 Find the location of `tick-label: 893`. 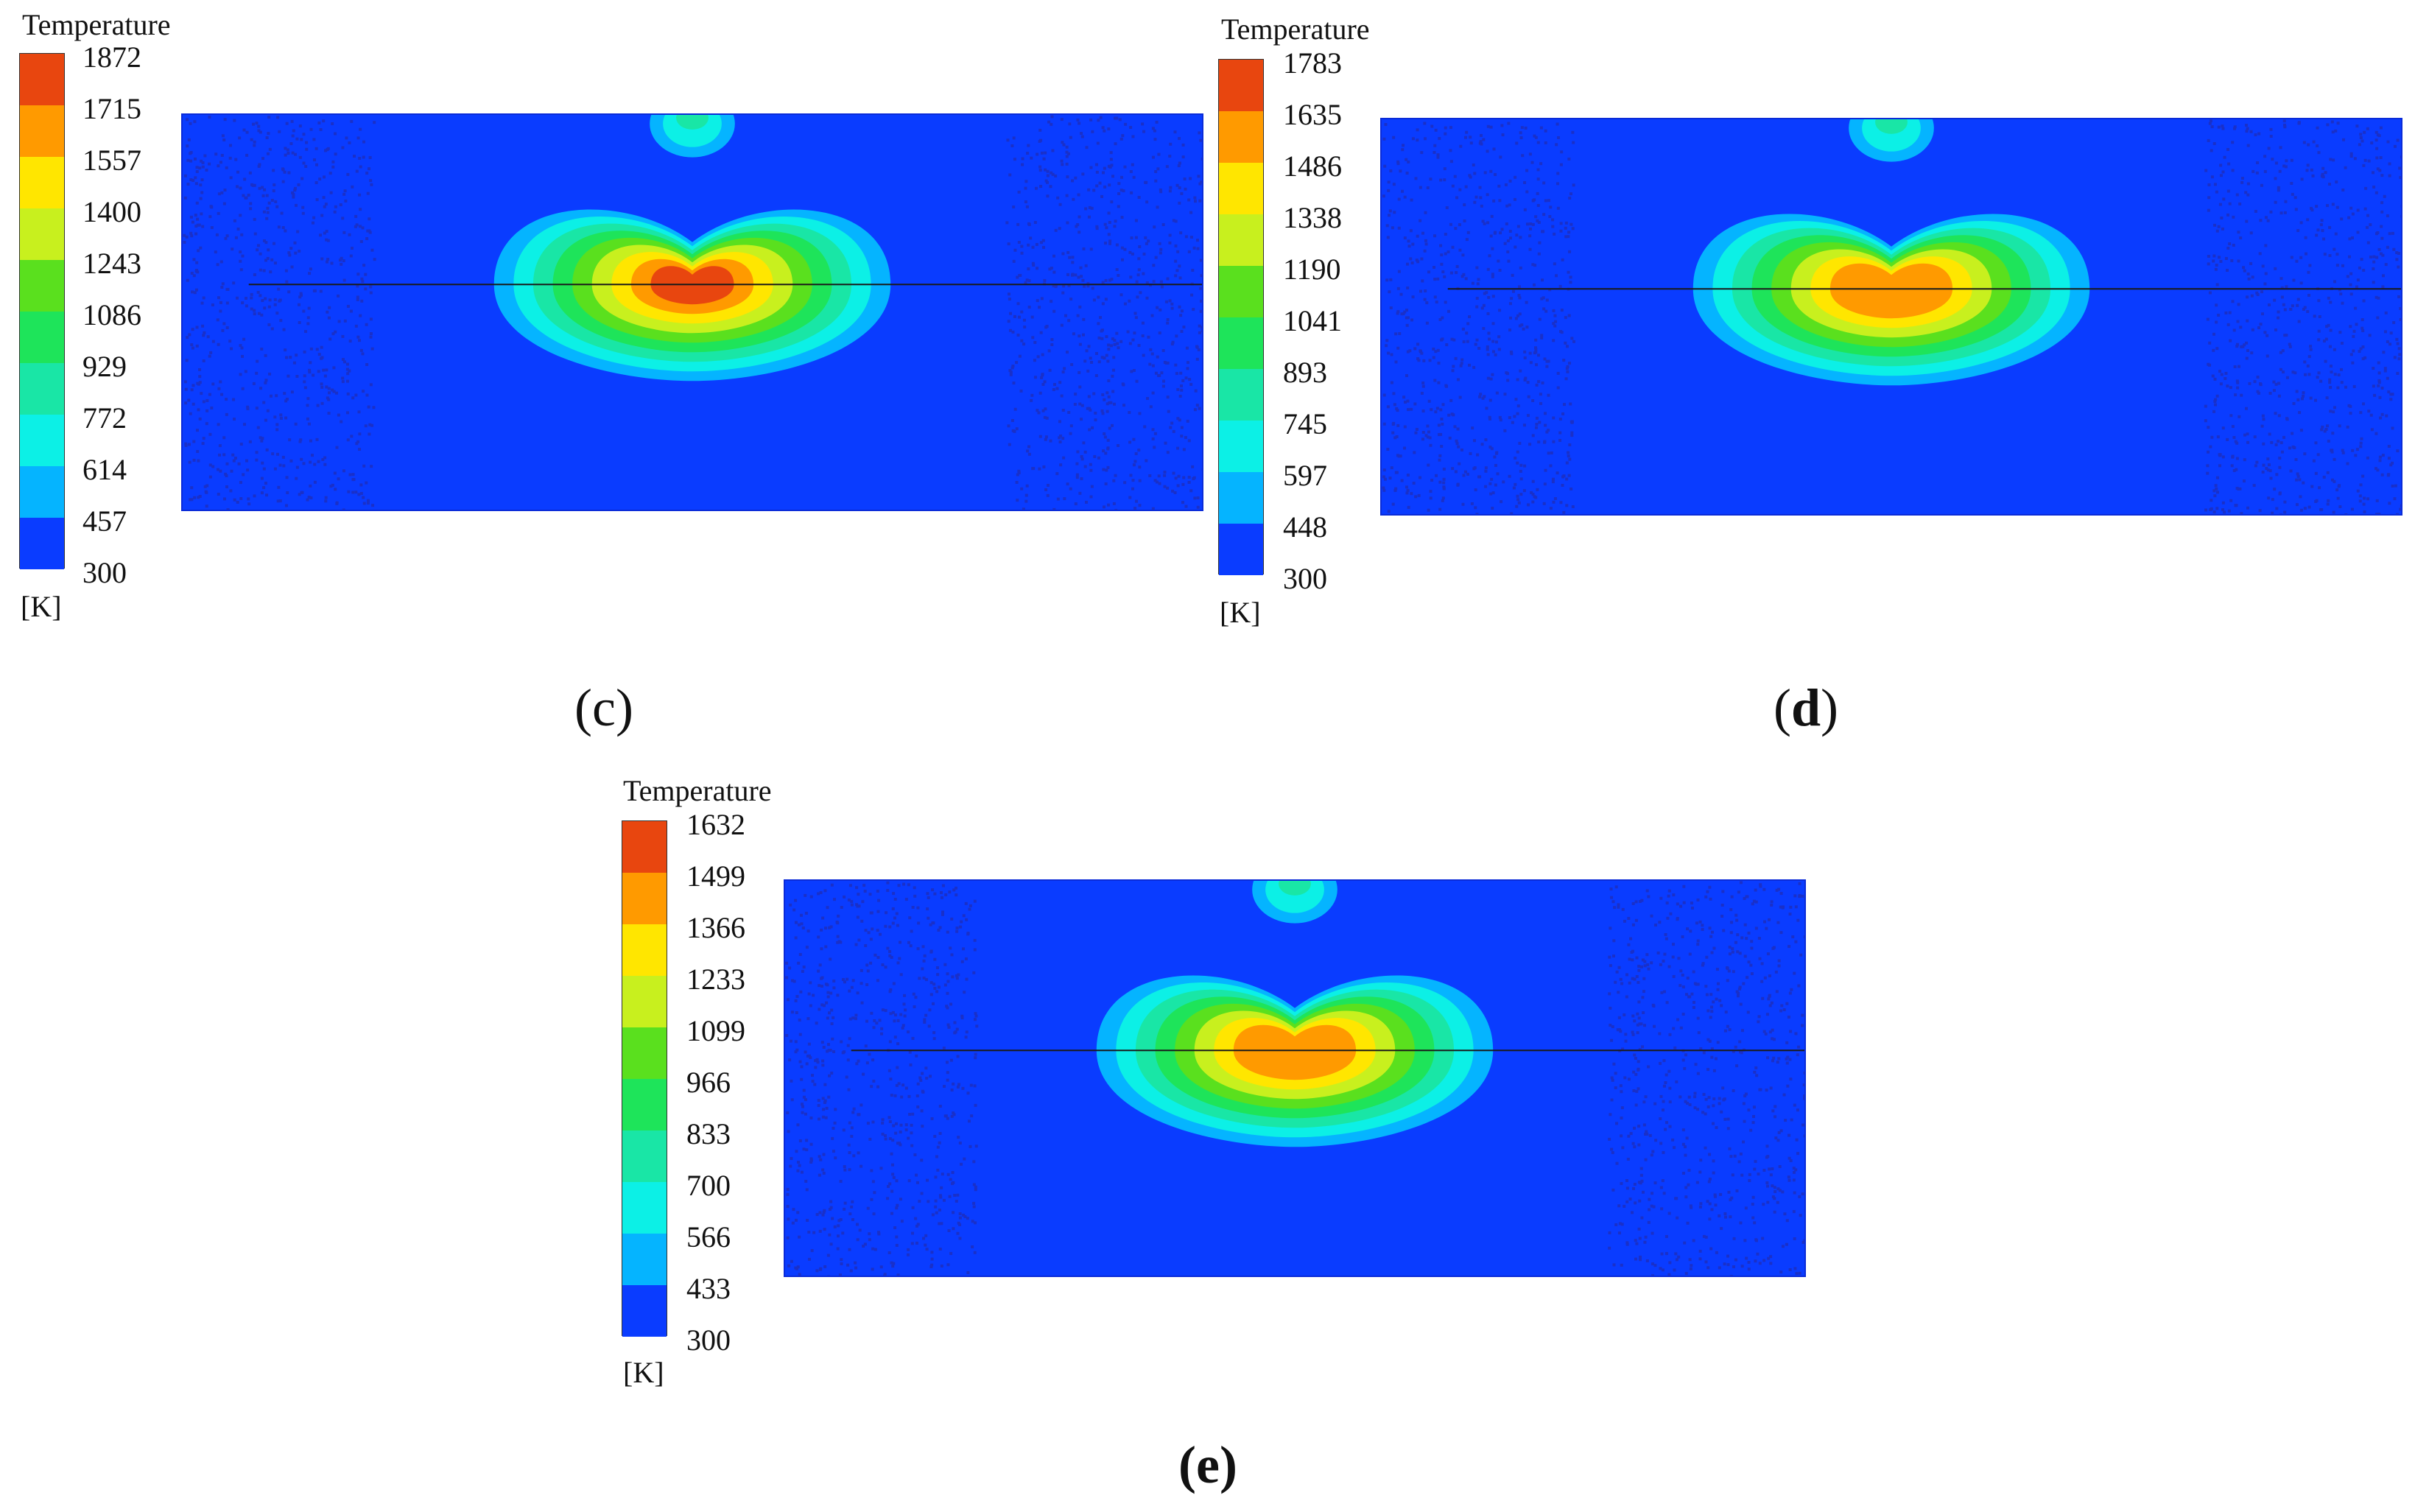

tick-label: 893 is located at coordinates (1305, 372).